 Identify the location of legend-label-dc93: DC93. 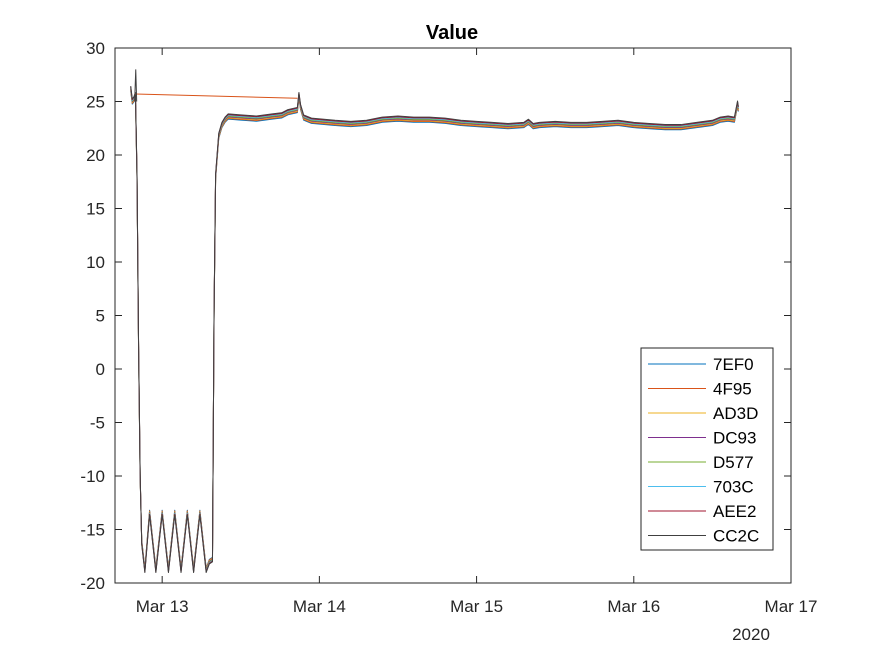
(734, 438).